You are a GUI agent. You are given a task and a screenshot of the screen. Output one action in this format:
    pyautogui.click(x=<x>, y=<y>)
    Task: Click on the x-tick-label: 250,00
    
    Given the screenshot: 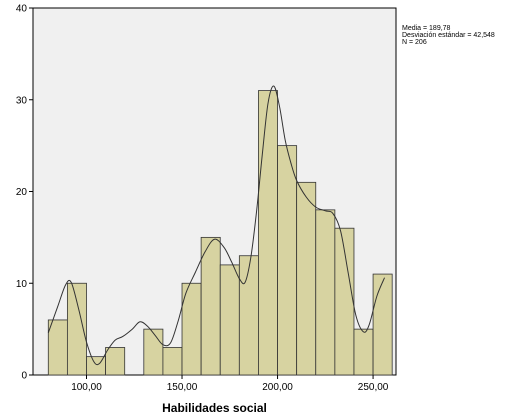 What is the action you would take?
    pyautogui.click(x=373, y=387)
    